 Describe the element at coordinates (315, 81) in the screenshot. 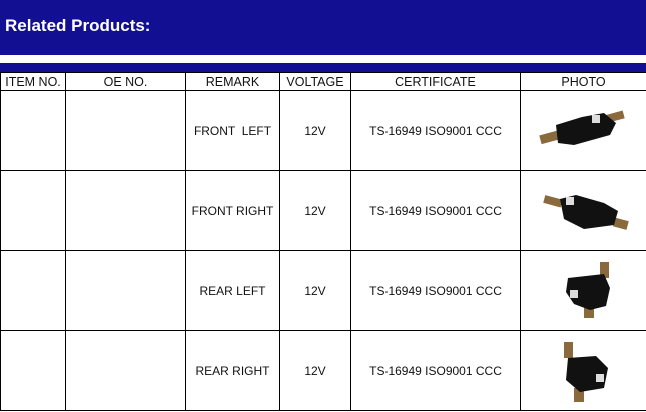

I see `header-voltage: VOLTAGE` at that location.